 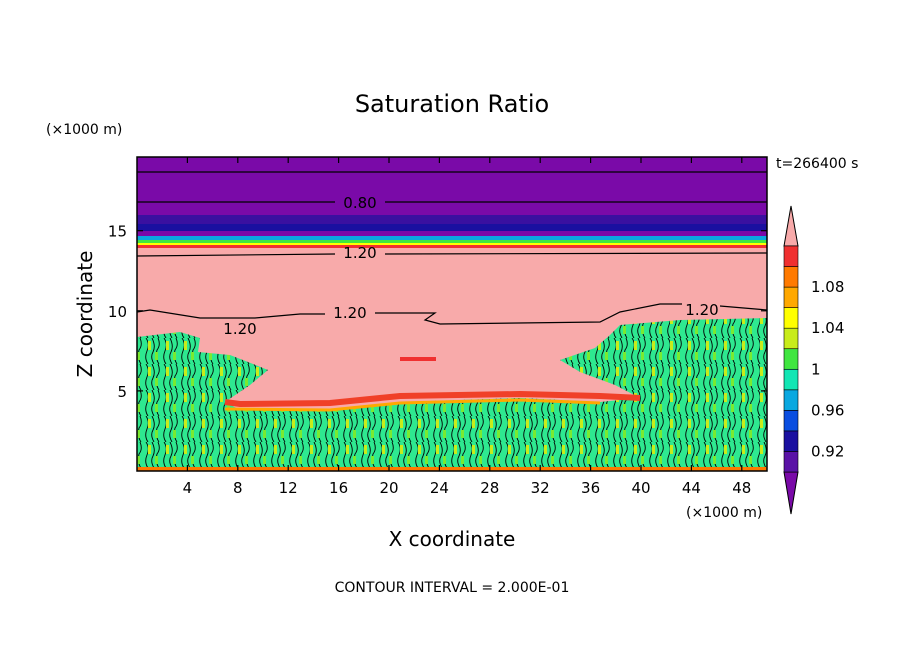 I want to click on field-patch-red, so click(x=418, y=359).